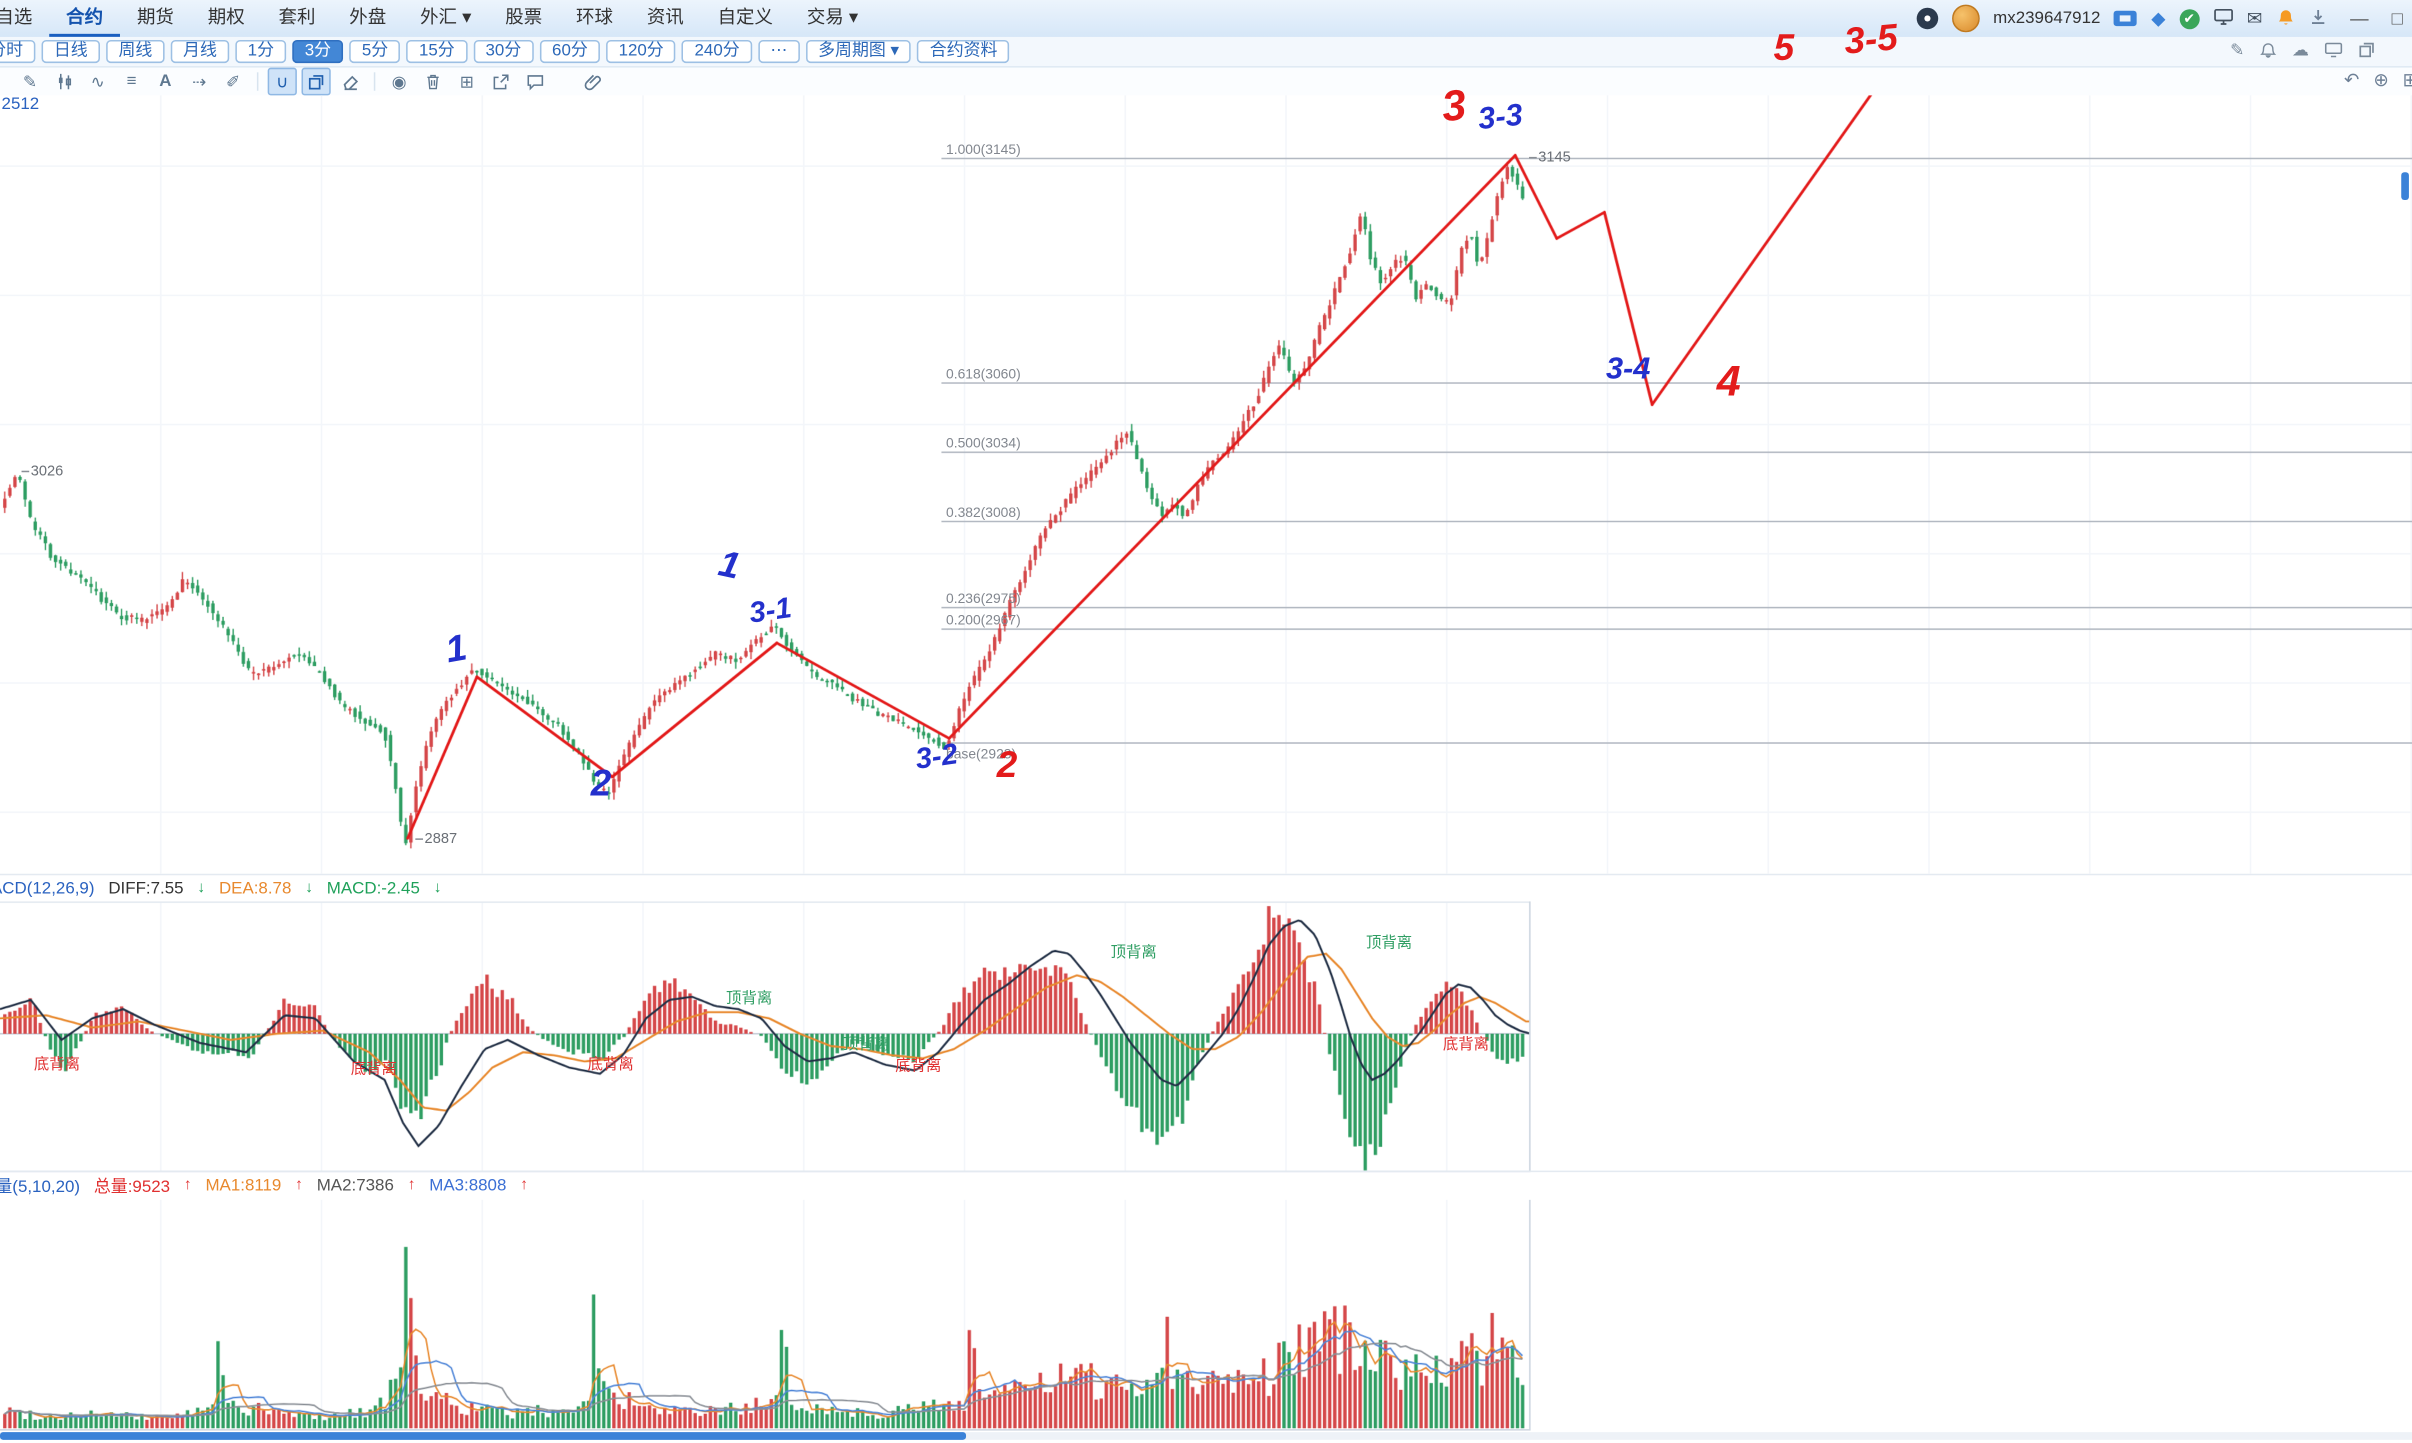 The height and width of the screenshot is (1443, 2412). I want to click on lines-tool-icon: ≡, so click(131, 81).